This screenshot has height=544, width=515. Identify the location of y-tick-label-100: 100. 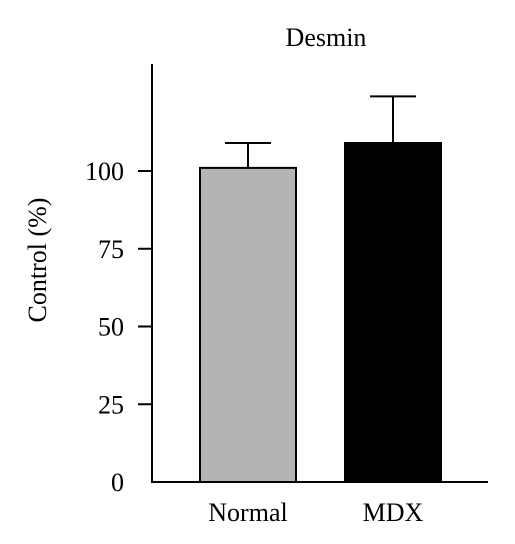
(104, 171).